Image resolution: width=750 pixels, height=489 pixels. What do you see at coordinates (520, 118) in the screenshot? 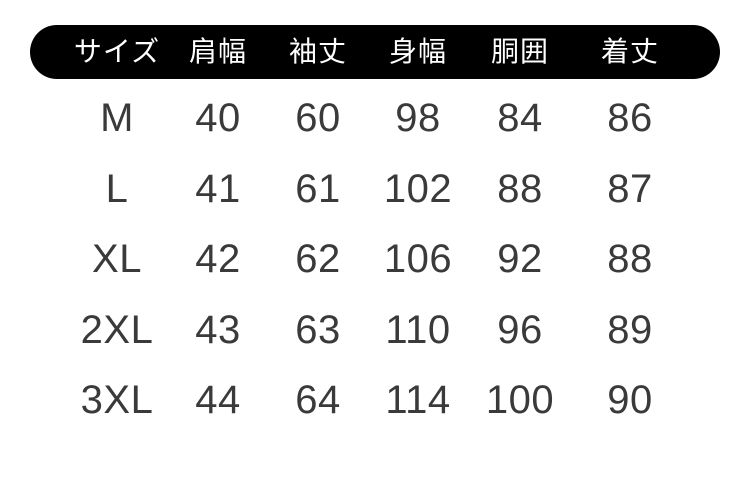
I see `value-cell: 84` at bounding box center [520, 118].